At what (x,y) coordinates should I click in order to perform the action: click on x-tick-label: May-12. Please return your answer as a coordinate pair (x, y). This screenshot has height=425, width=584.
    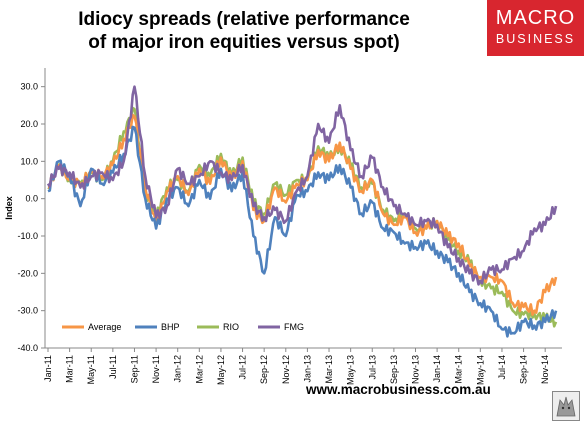
    Looking at the image, I should click on (221, 370).